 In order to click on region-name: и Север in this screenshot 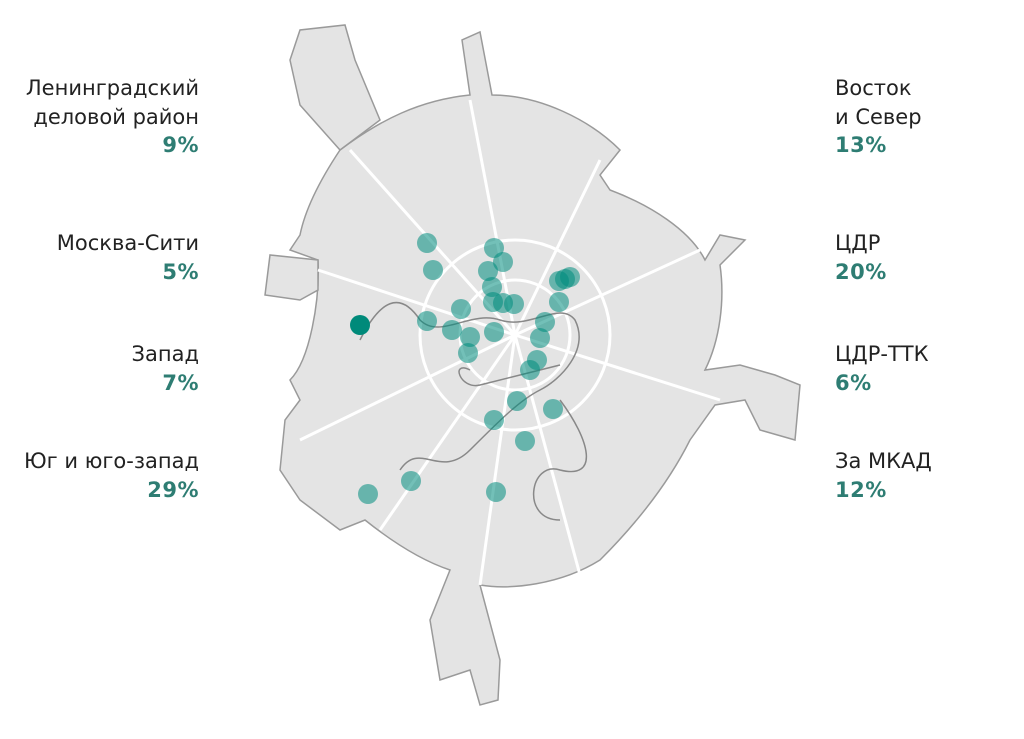, I will do `click(878, 116)`.